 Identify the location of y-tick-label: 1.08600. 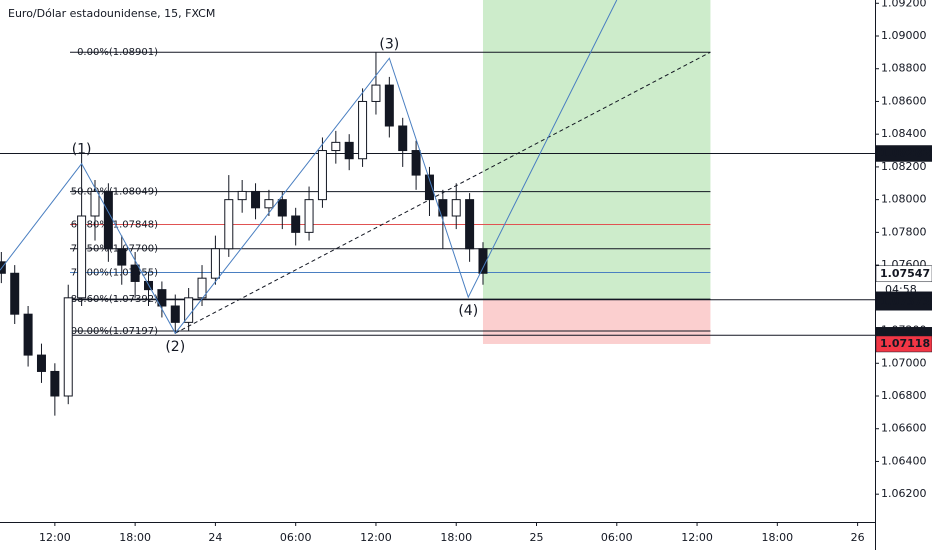
(904, 100).